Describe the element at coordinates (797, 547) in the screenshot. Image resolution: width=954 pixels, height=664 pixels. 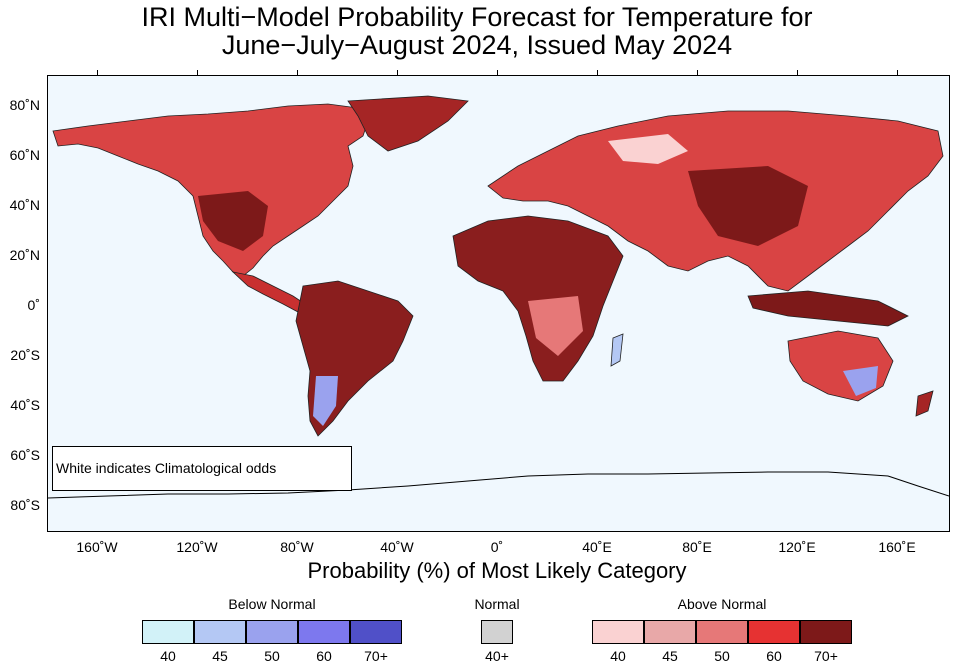
I see `lon-label-120e: 120˚E` at that location.